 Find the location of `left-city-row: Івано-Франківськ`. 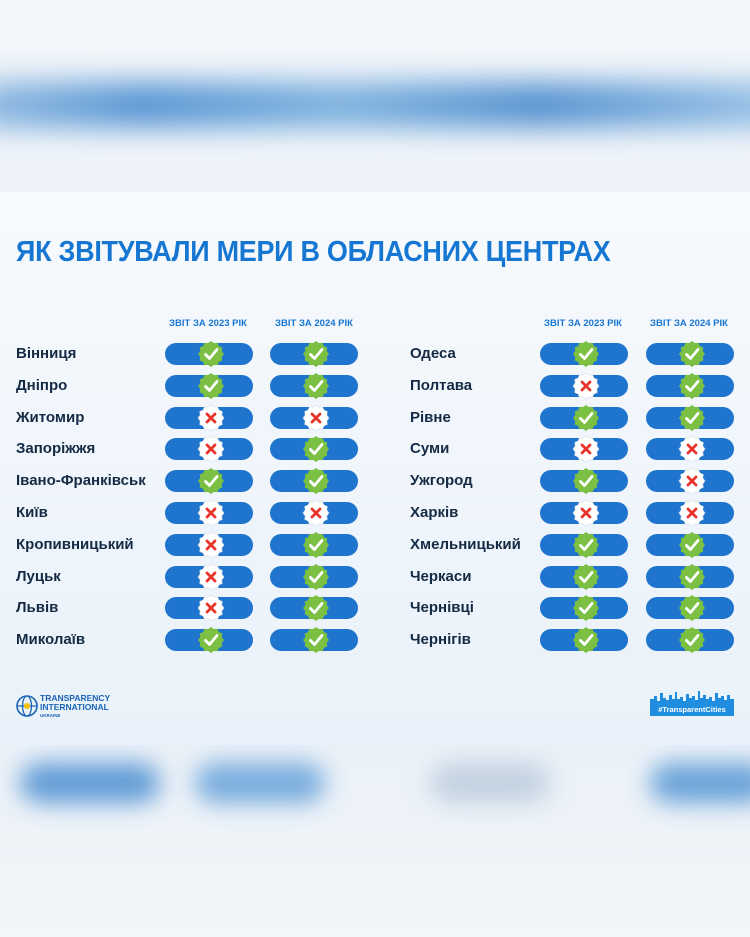

left-city-row: Івано-Франківськ is located at coordinates (375, 481).